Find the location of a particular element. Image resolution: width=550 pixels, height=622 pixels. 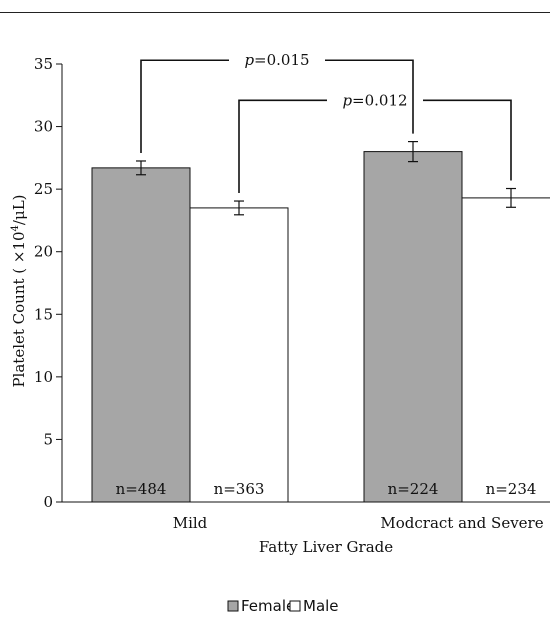

n-label: n=363 is located at coordinates (239, 489).